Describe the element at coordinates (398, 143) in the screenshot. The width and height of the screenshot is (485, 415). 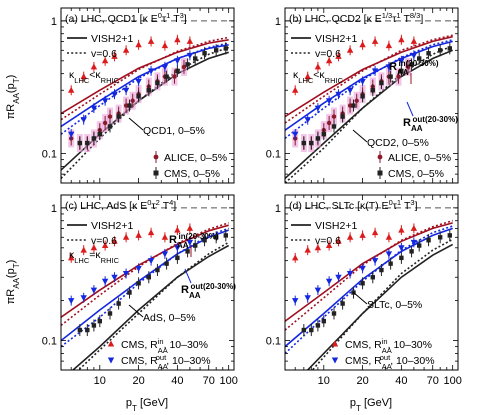
I see `model-annotation: QCD2, 0–5%` at that location.